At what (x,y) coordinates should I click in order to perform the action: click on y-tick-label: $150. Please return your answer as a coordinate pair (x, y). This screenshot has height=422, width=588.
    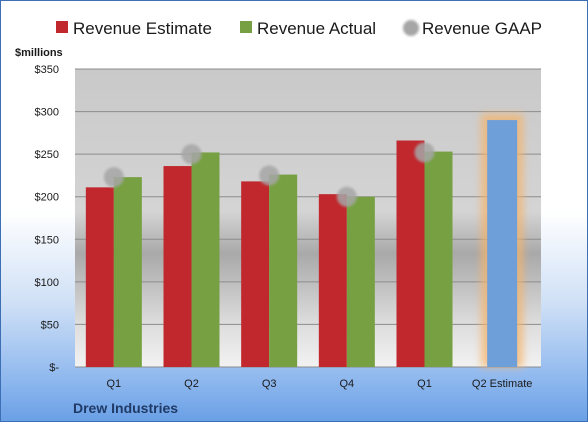
    Looking at the image, I should click on (47, 240).